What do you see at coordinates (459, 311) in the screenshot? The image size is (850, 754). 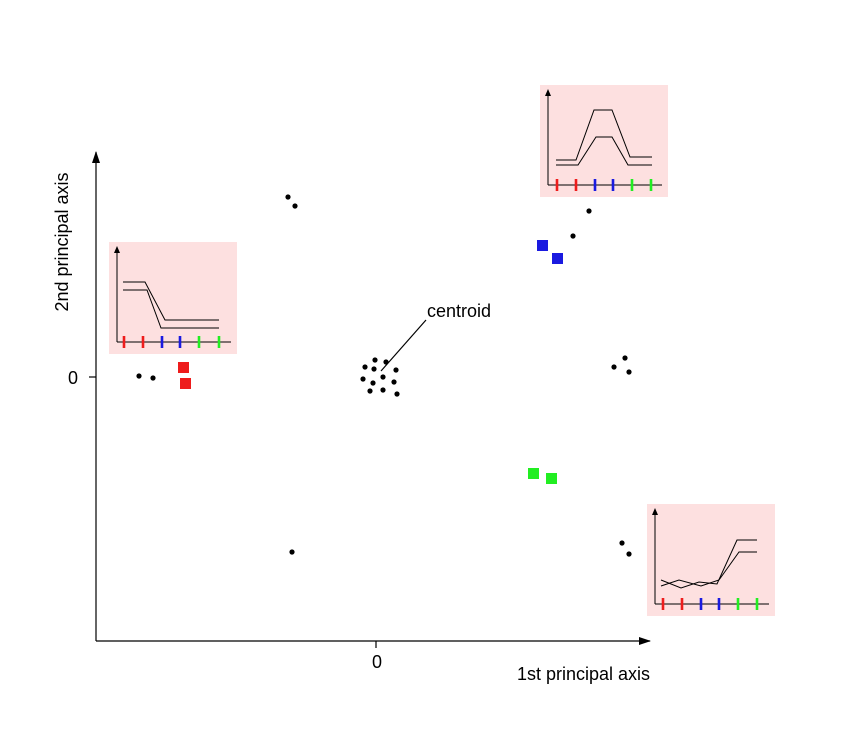 I see `centroid-label: centroid` at bounding box center [459, 311].